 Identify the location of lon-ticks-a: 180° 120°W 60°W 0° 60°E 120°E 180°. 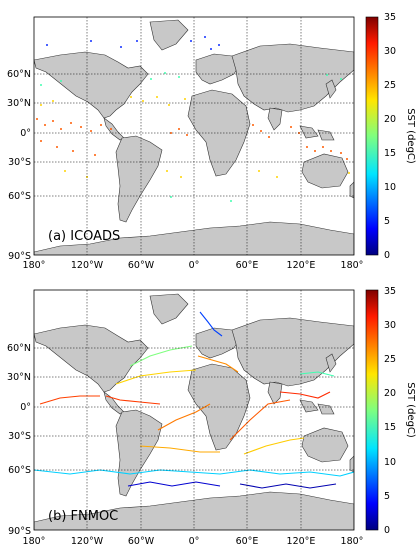
(193, 265).